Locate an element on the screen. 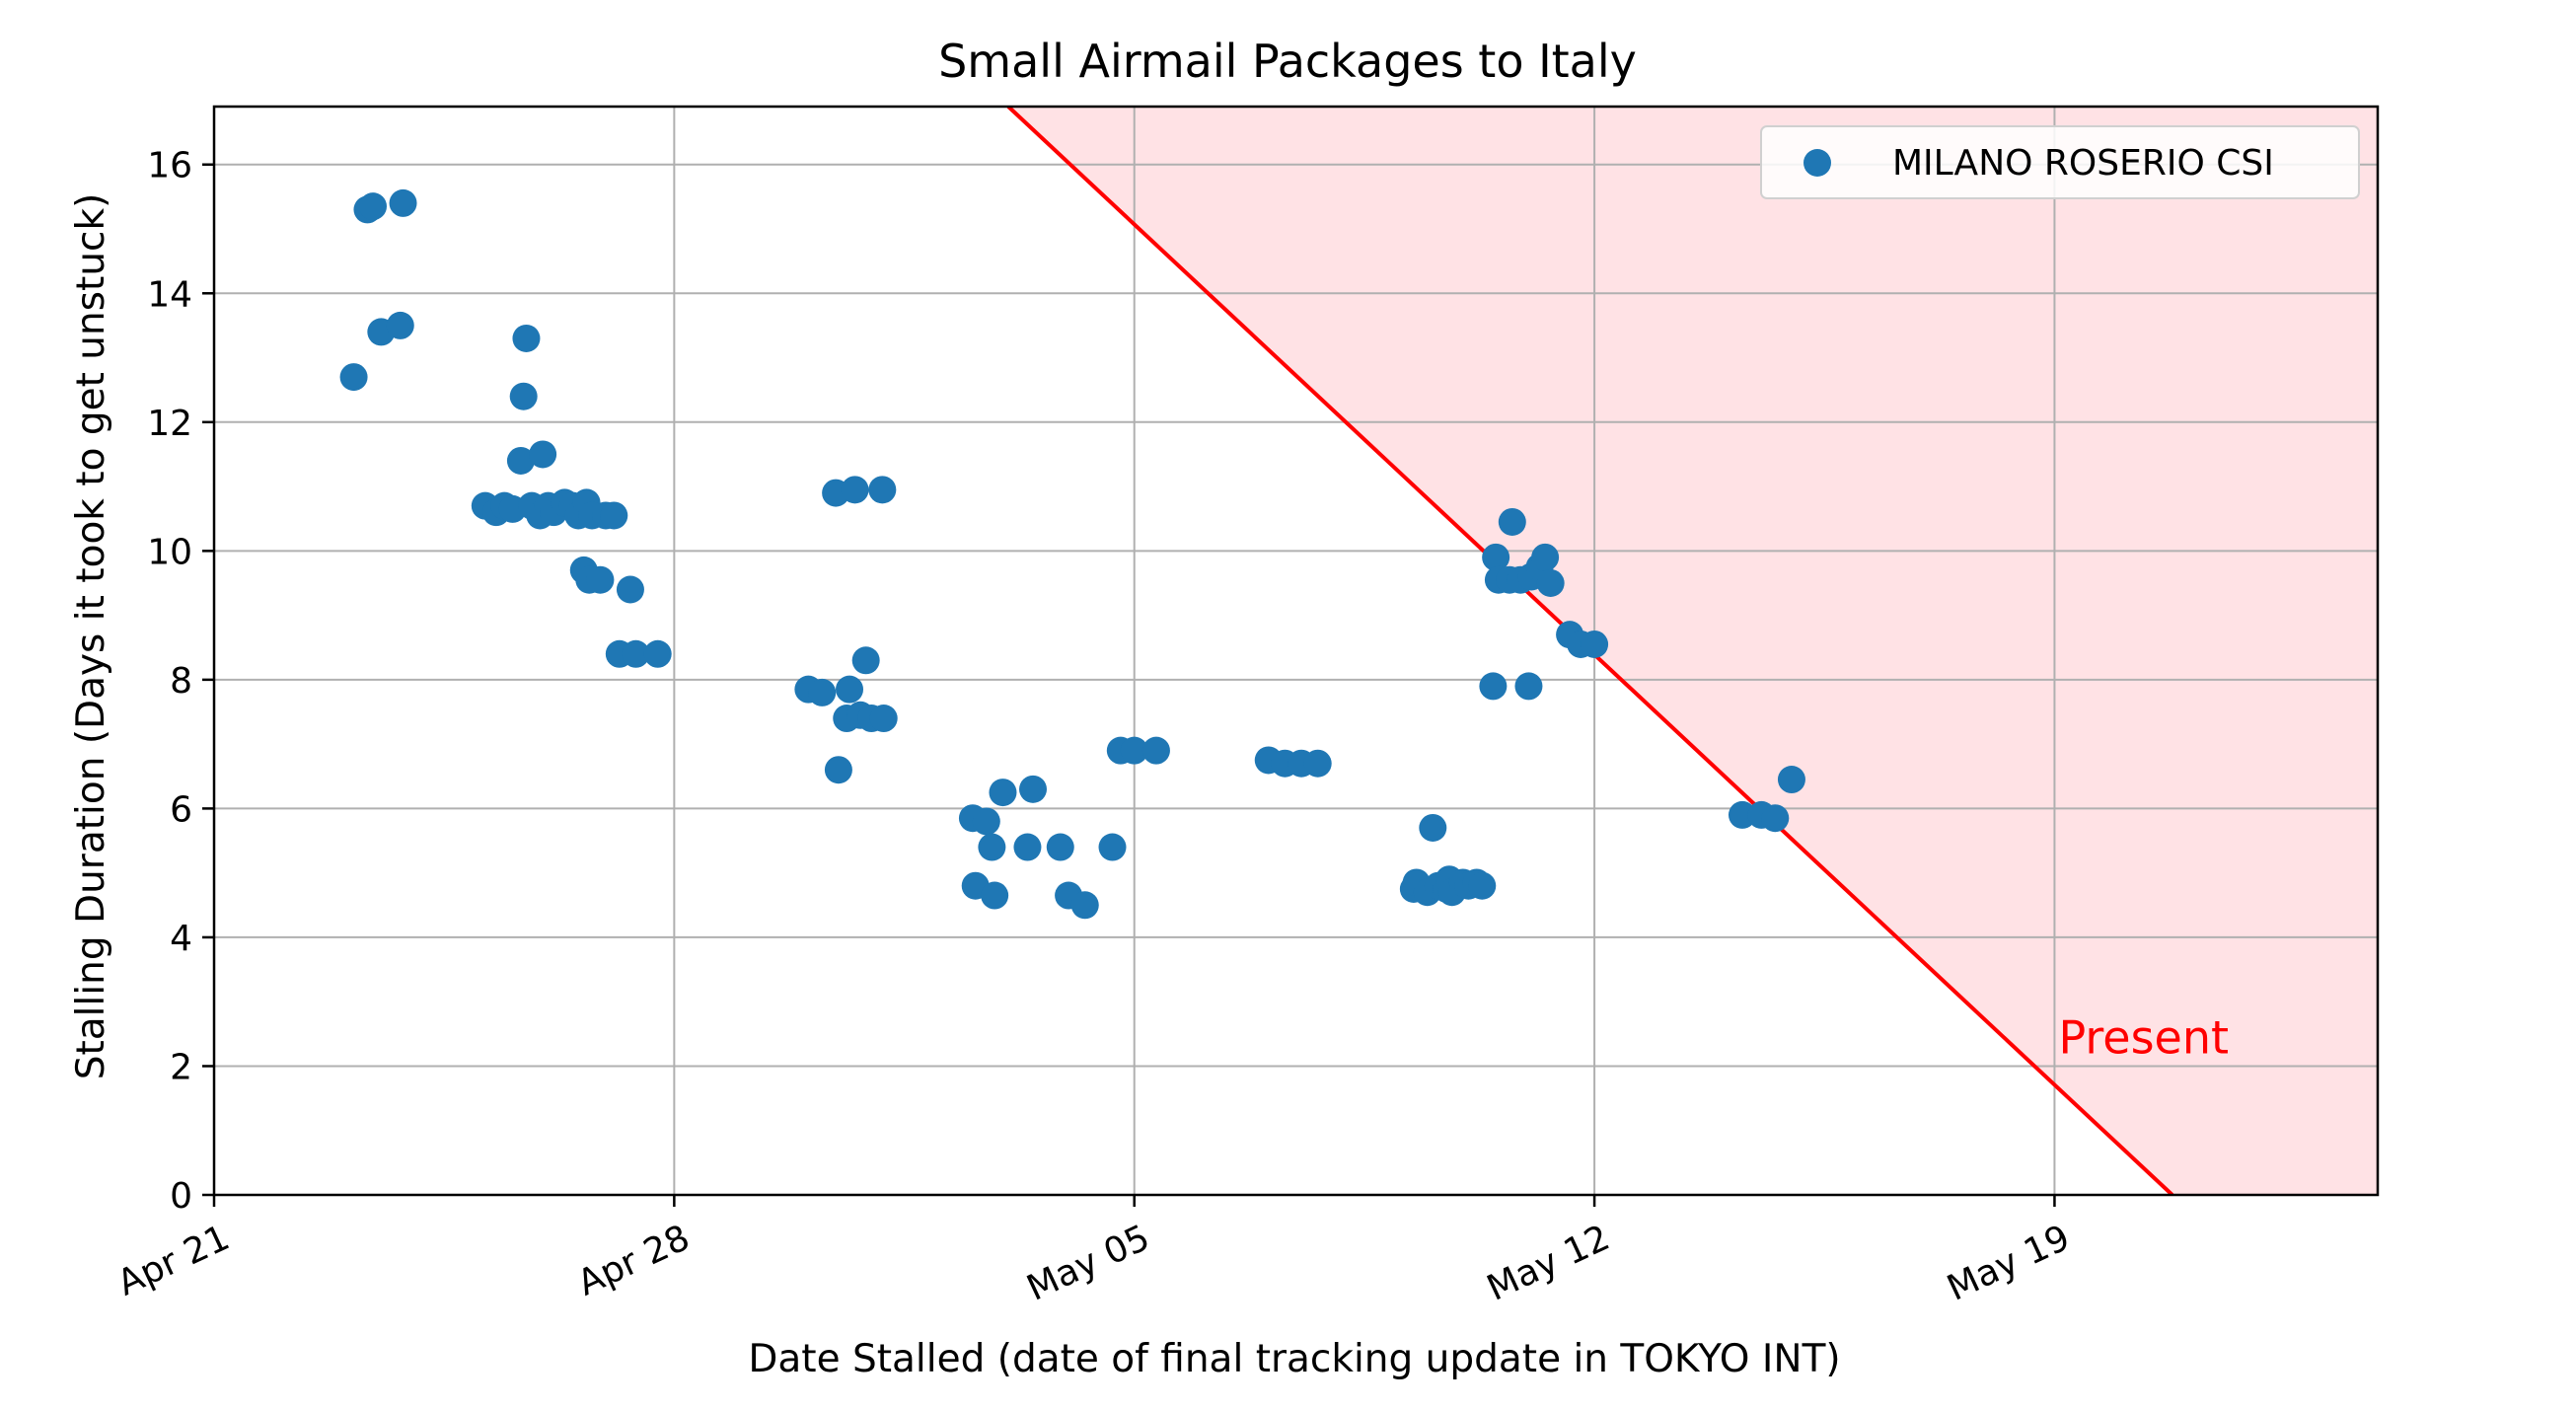  y-tick-label: 4 is located at coordinates (181, 939).